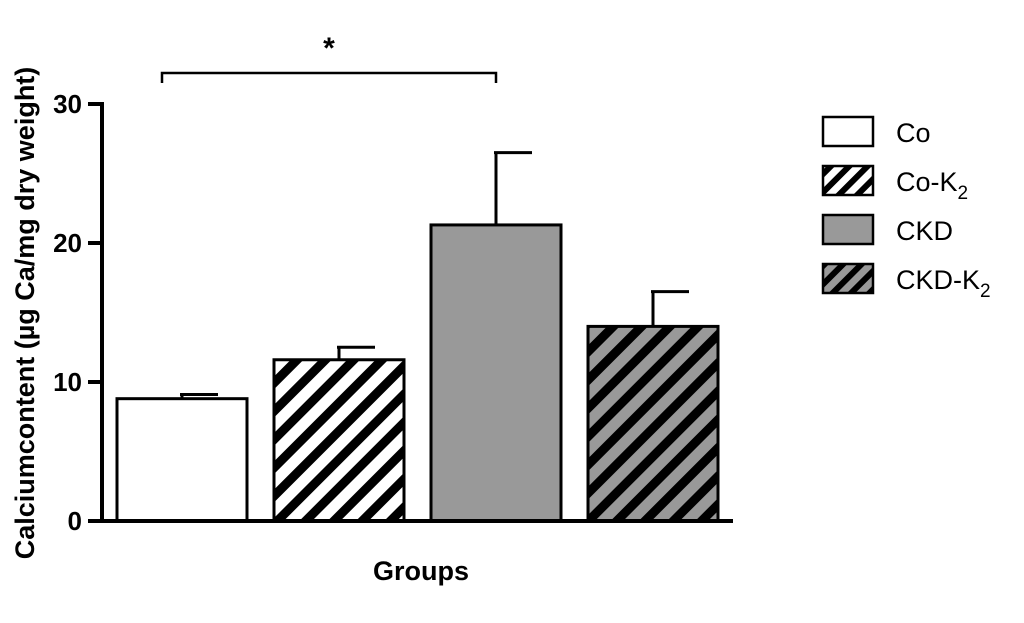 The height and width of the screenshot is (623, 1024). What do you see at coordinates (496, 373) in the screenshot?
I see `bar-ckd` at bounding box center [496, 373].